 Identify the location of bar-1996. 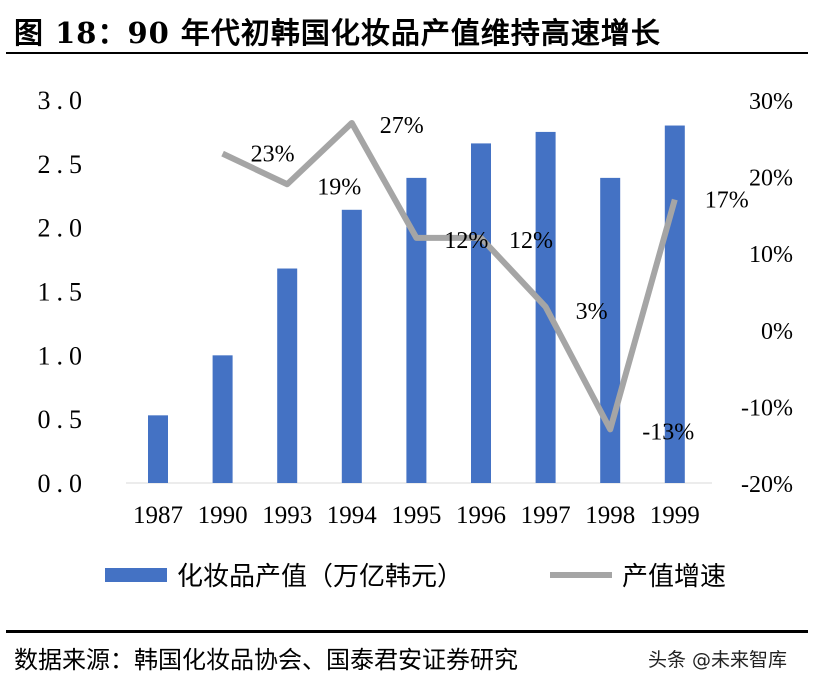
(481, 313).